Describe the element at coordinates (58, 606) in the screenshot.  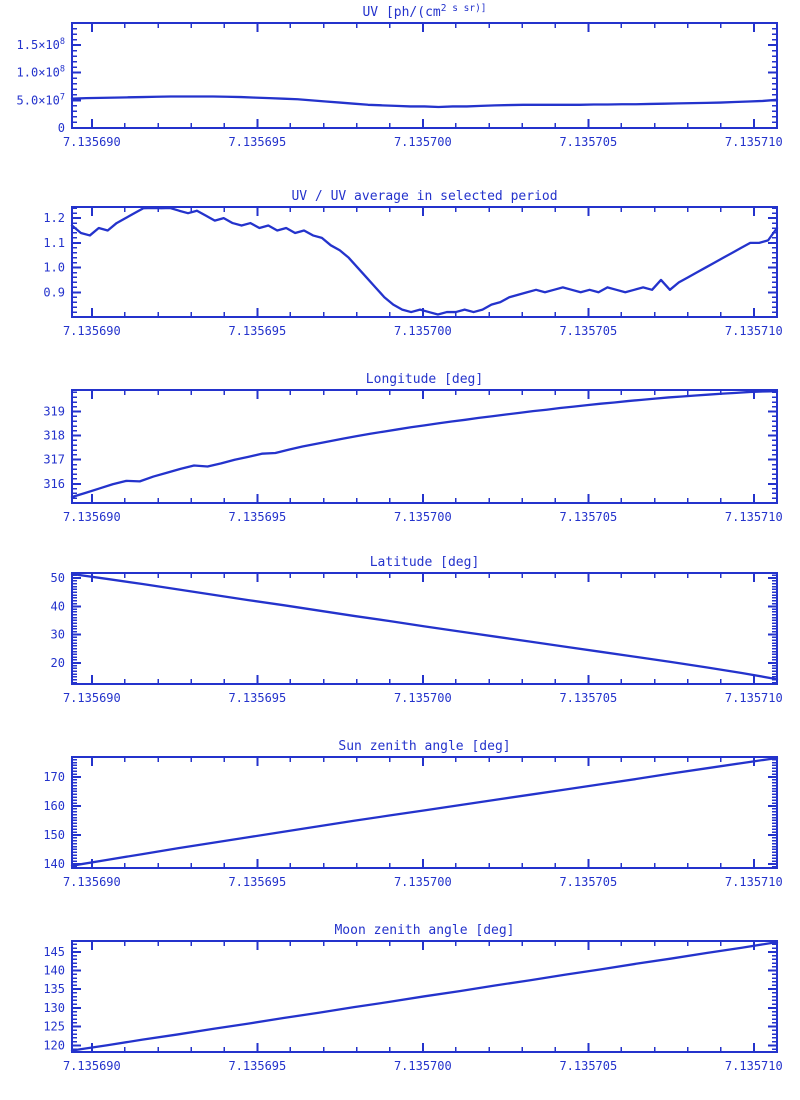
I see `y-tick-label: 40` at that location.